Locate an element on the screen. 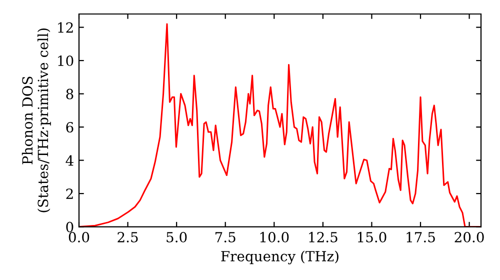 This screenshot has height=280, width=500. x-tick-label: 17.5 is located at coordinates (420, 237).